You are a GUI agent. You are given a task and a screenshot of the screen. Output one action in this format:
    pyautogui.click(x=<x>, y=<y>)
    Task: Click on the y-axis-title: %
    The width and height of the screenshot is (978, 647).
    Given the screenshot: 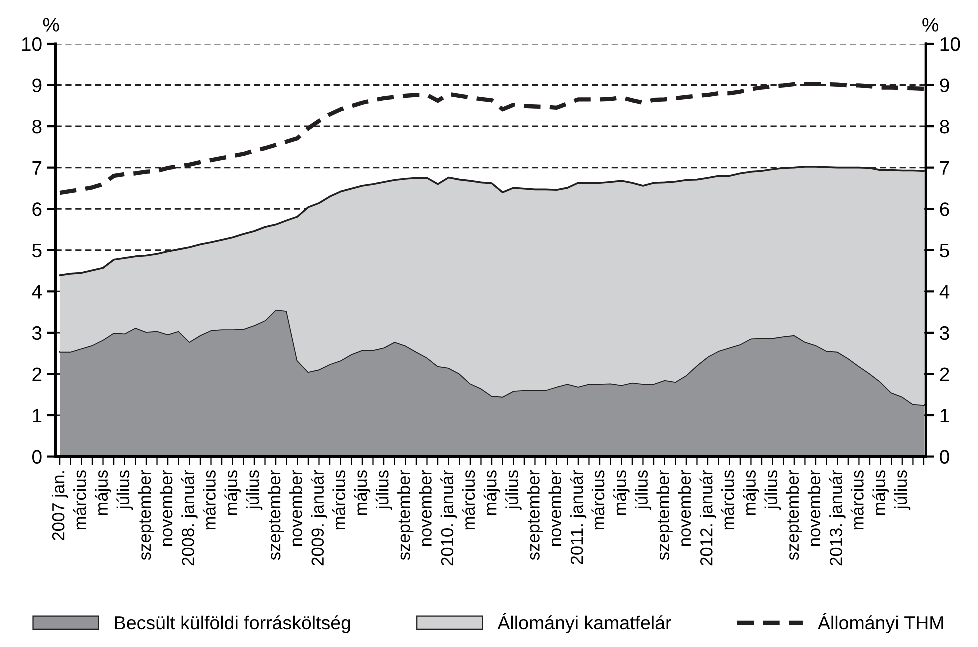 What is the action you would take?
    pyautogui.click(x=51, y=25)
    